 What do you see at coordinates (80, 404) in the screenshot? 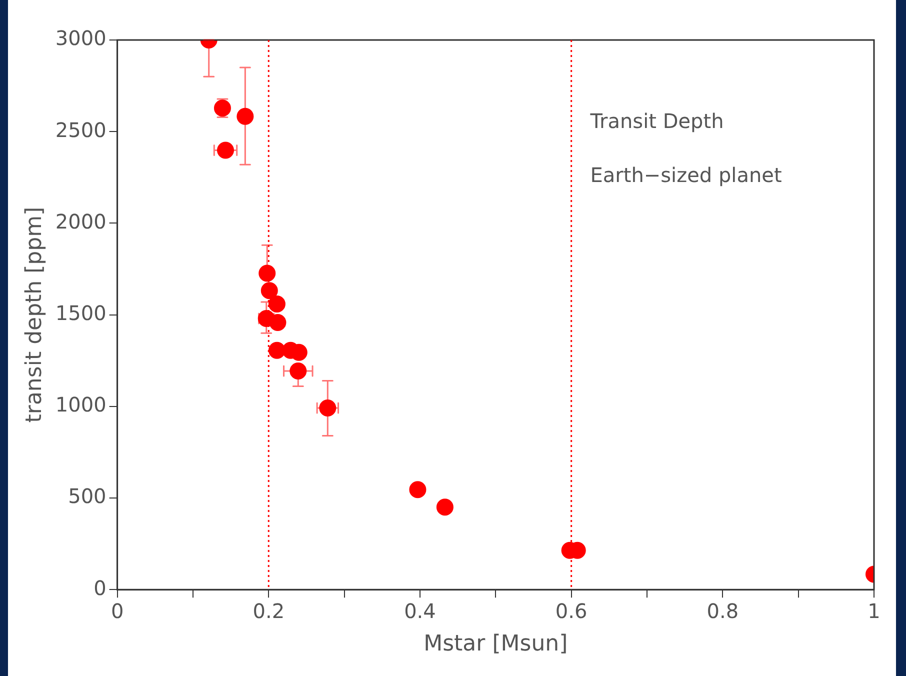
I see `y-tick-label: 1000` at bounding box center [80, 404].